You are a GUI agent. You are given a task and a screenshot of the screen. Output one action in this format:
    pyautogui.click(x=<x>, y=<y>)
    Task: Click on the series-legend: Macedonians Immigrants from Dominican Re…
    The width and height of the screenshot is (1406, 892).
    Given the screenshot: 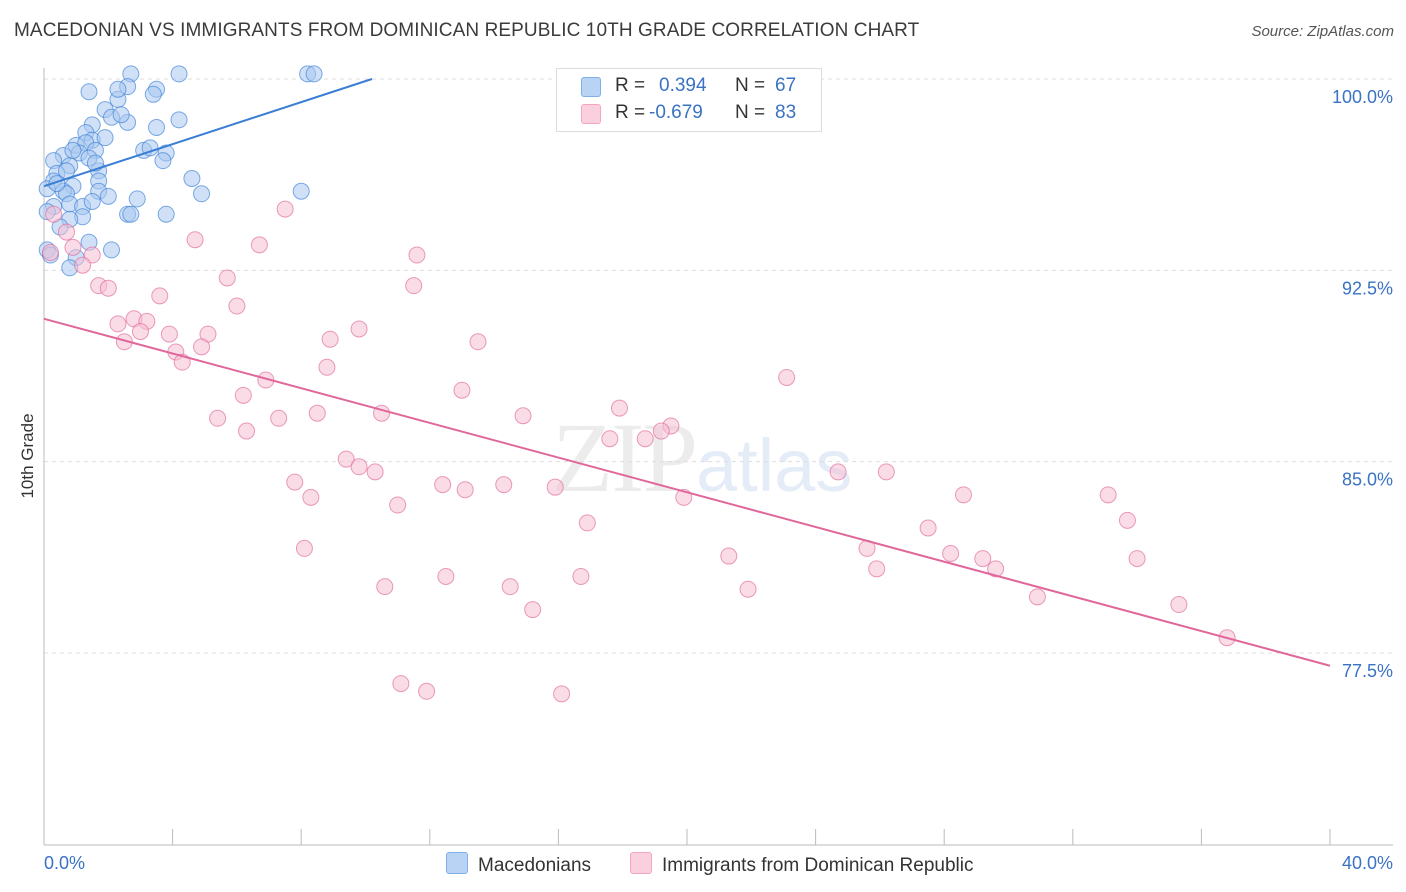 What is the action you would take?
    pyautogui.click(x=703, y=864)
    